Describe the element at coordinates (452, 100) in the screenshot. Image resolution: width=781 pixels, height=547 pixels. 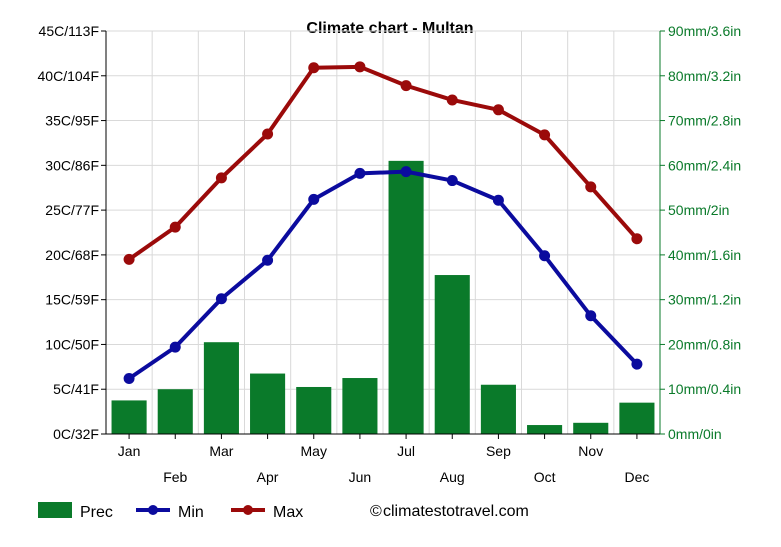
I see `point-max-aug` at that location.